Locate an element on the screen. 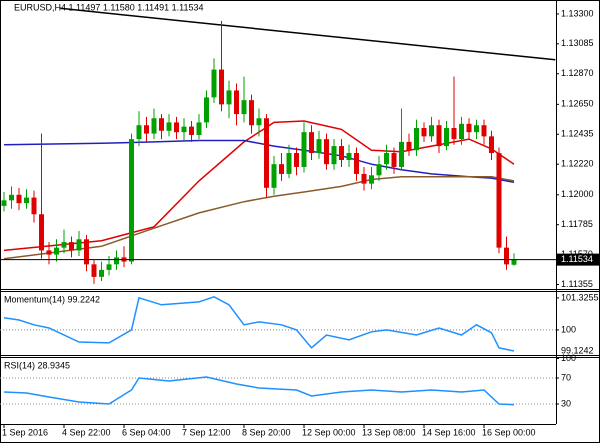  momentum-title: Momentum(14) 99.2242 is located at coordinates (52, 299).